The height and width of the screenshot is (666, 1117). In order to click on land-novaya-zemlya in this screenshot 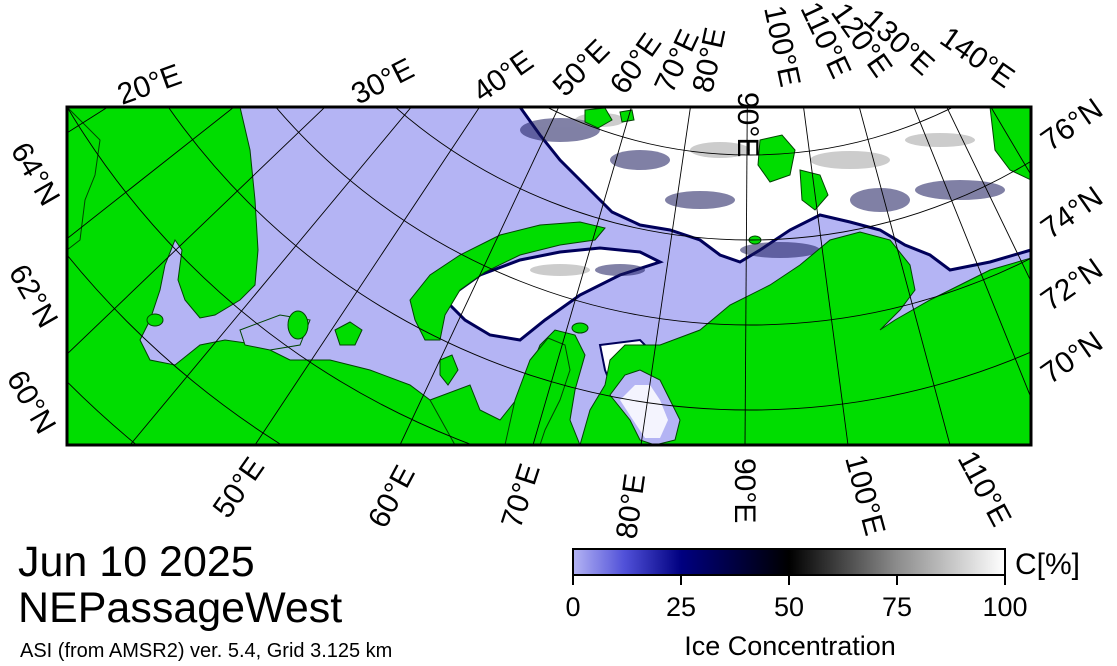, I will do `click(507, 281)`.